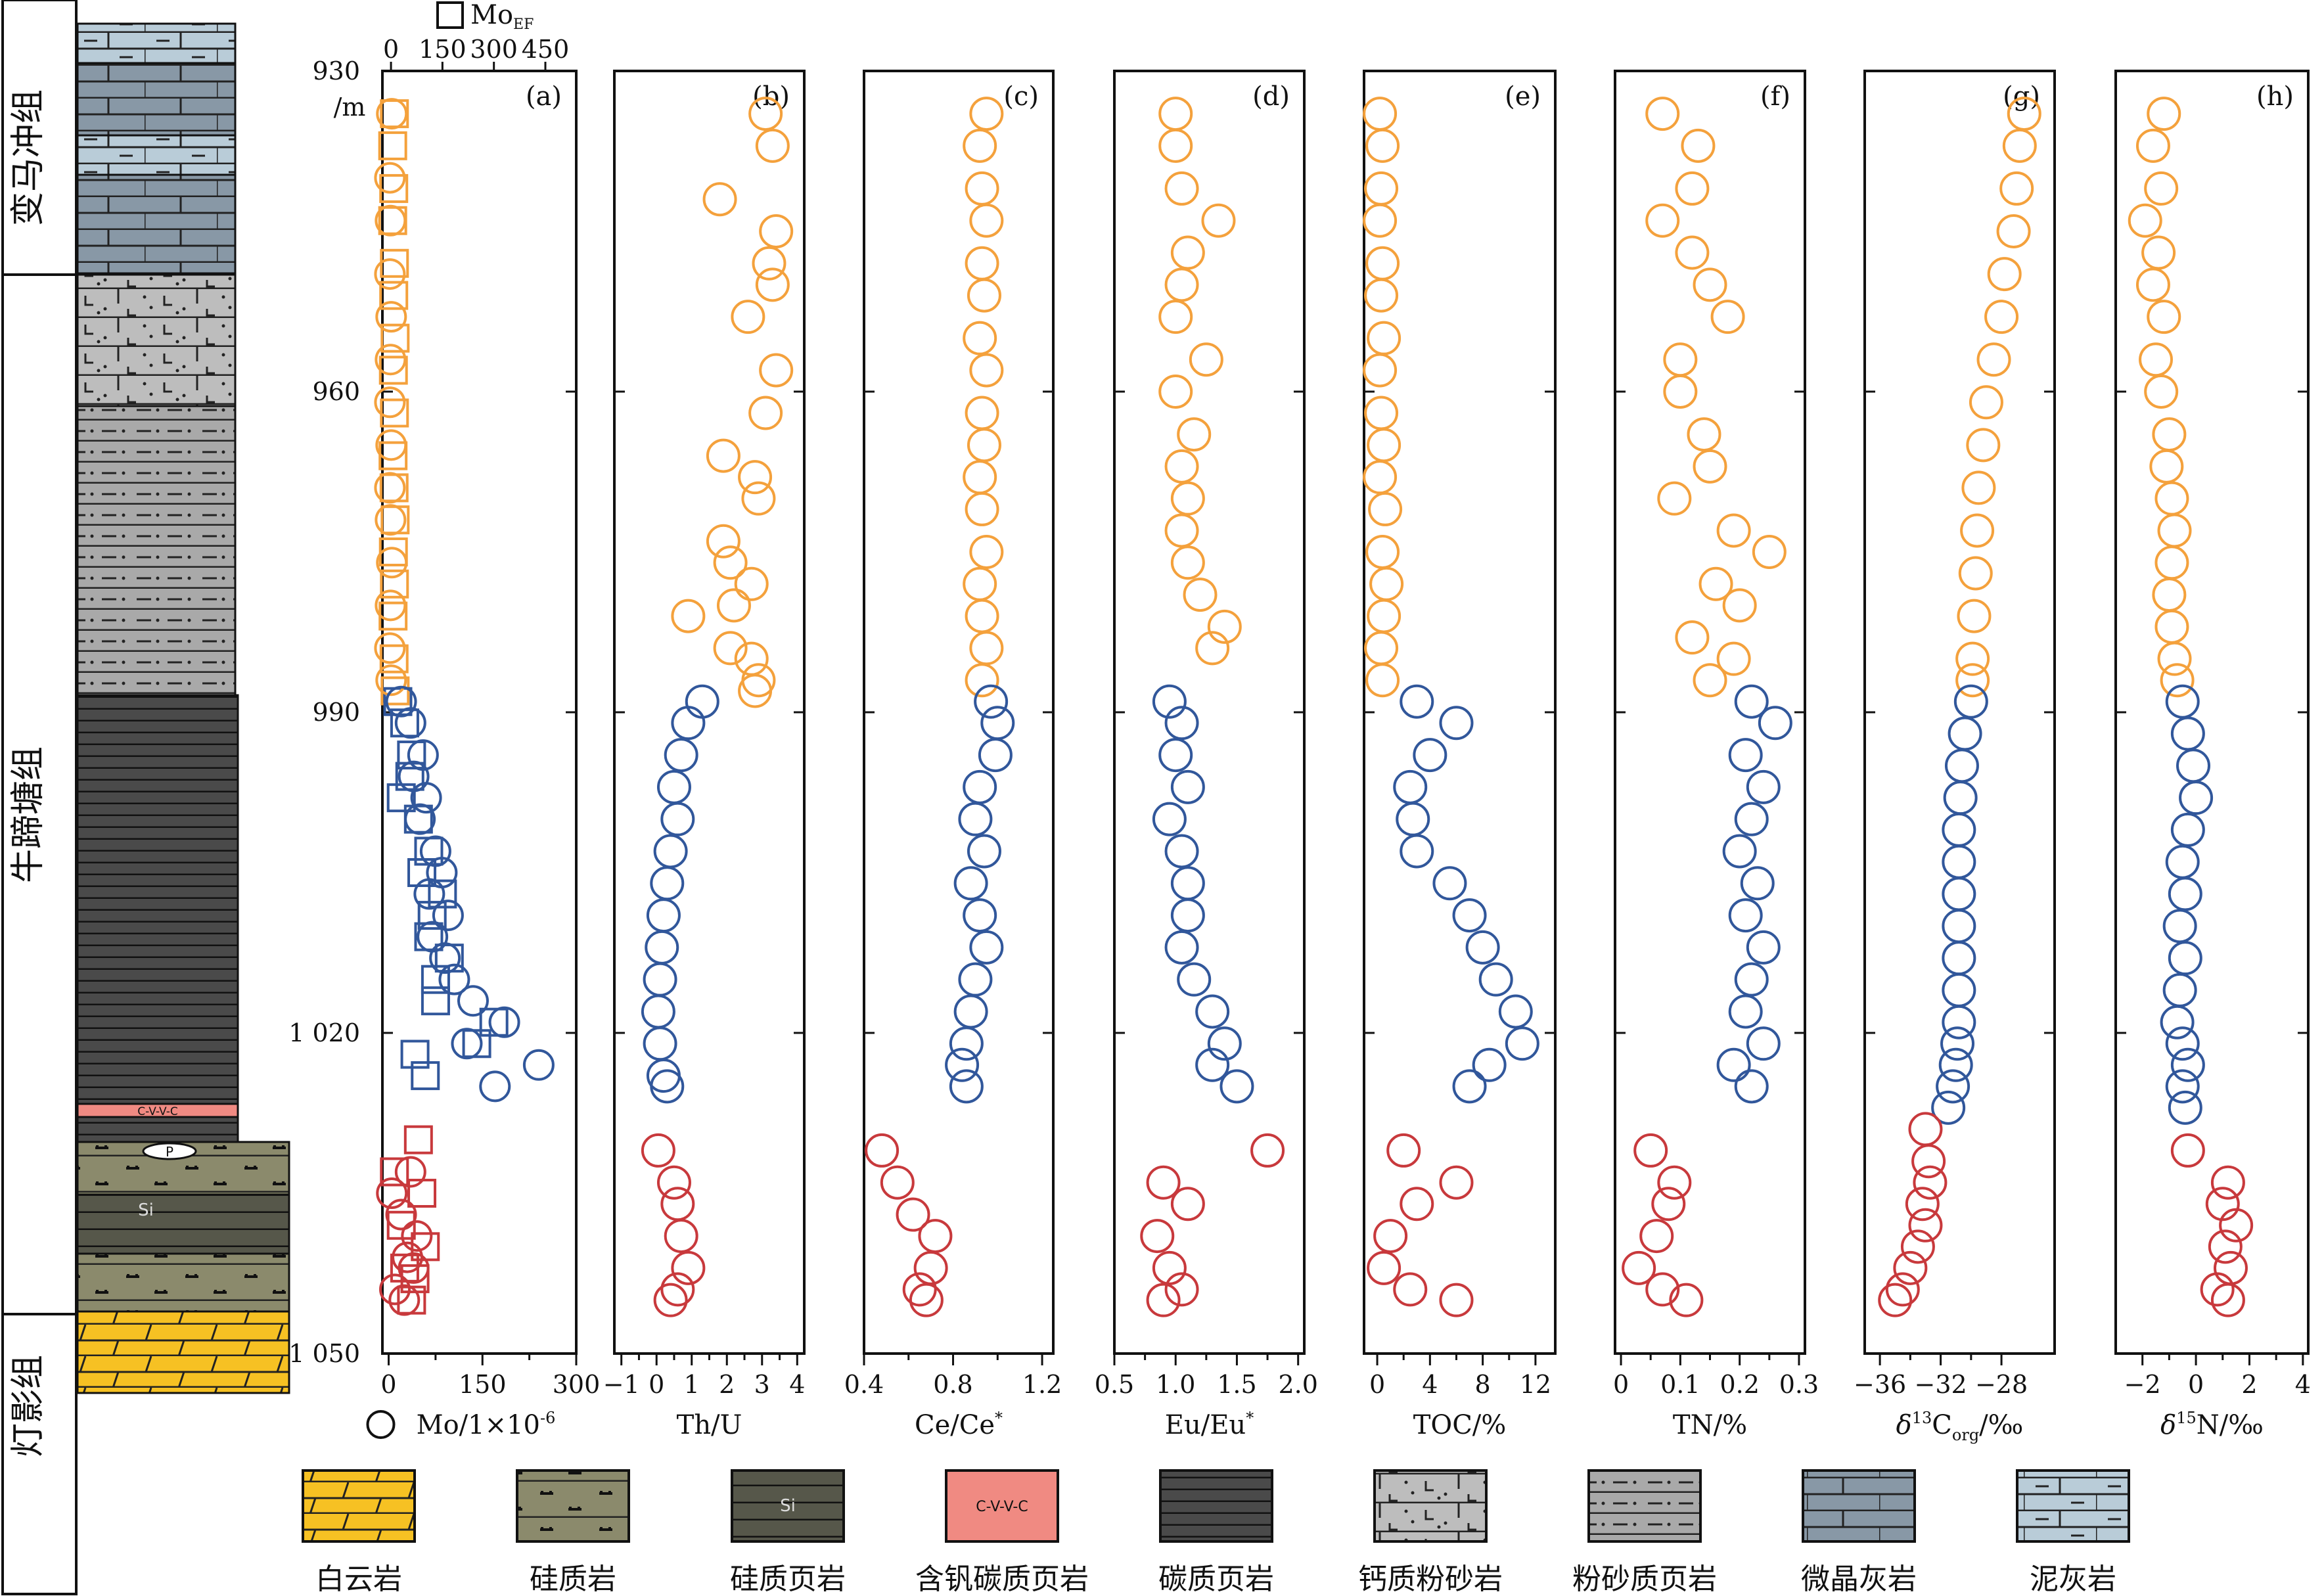 The width and height of the screenshot is (2324, 1596). What do you see at coordinates (1114, 1384) in the screenshot?
I see `x-tick-label: 0.5` at bounding box center [1114, 1384].